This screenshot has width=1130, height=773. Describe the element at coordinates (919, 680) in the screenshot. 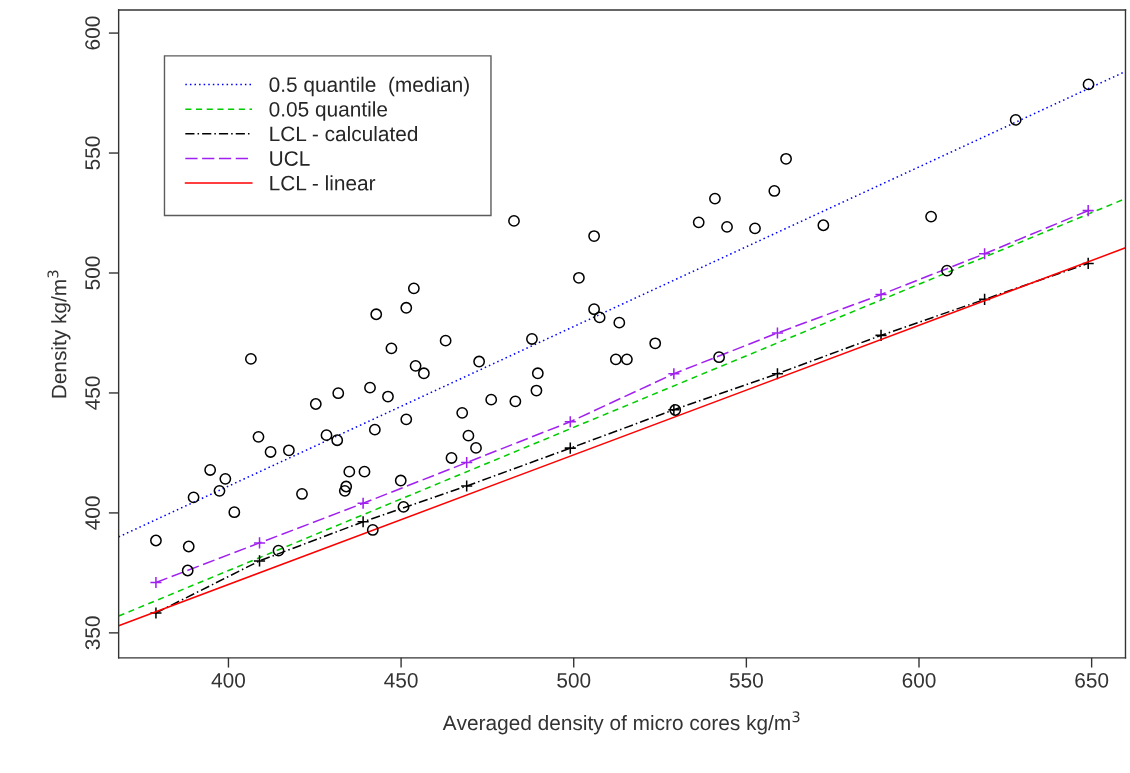

I see `x-tick-label: 600` at that location.